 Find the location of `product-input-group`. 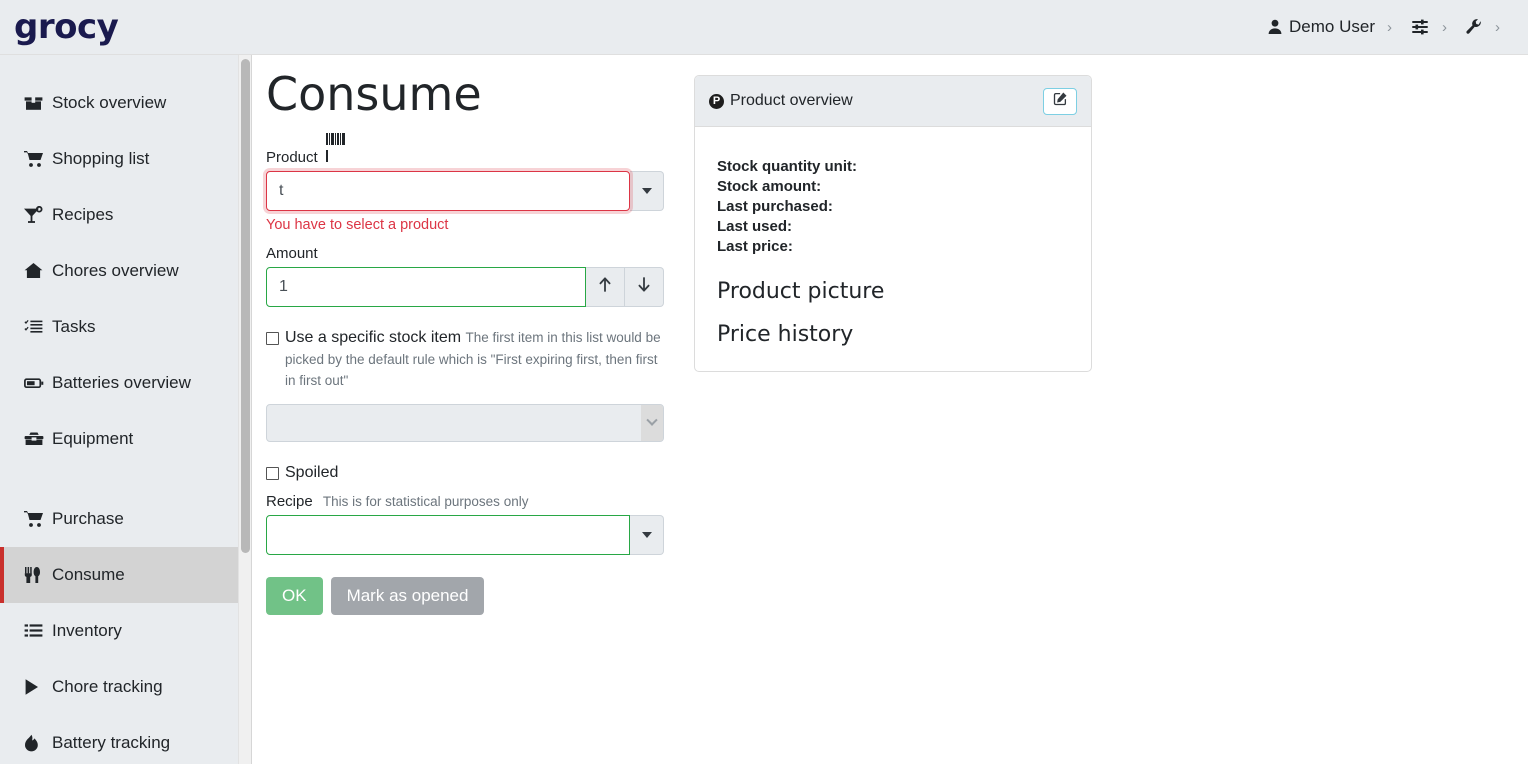

product-input-group is located at coordinates (465, 191).